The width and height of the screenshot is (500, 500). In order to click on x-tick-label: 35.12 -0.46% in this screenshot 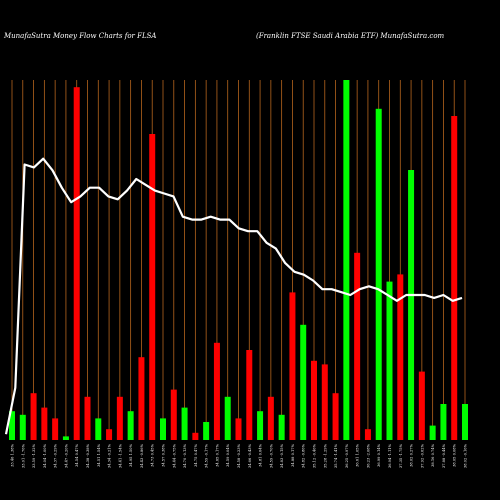, I will do `click(315, 455)`.